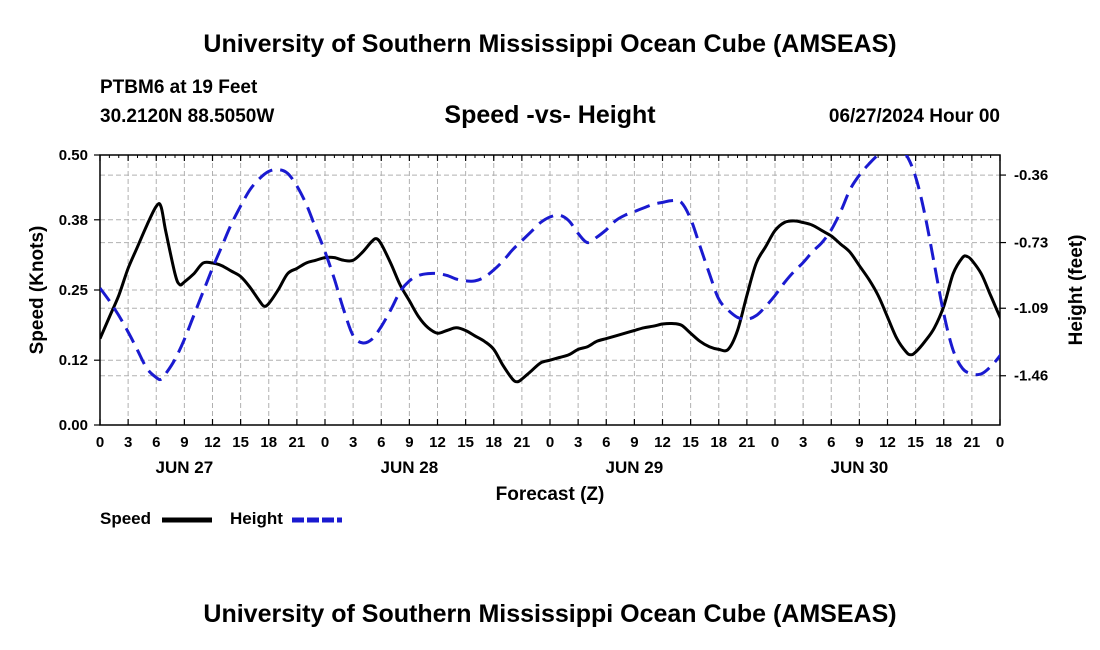  Describe the element at coordinates (635, 467) in the screenshot. I see `x-day-label: JUN 29` at that location.